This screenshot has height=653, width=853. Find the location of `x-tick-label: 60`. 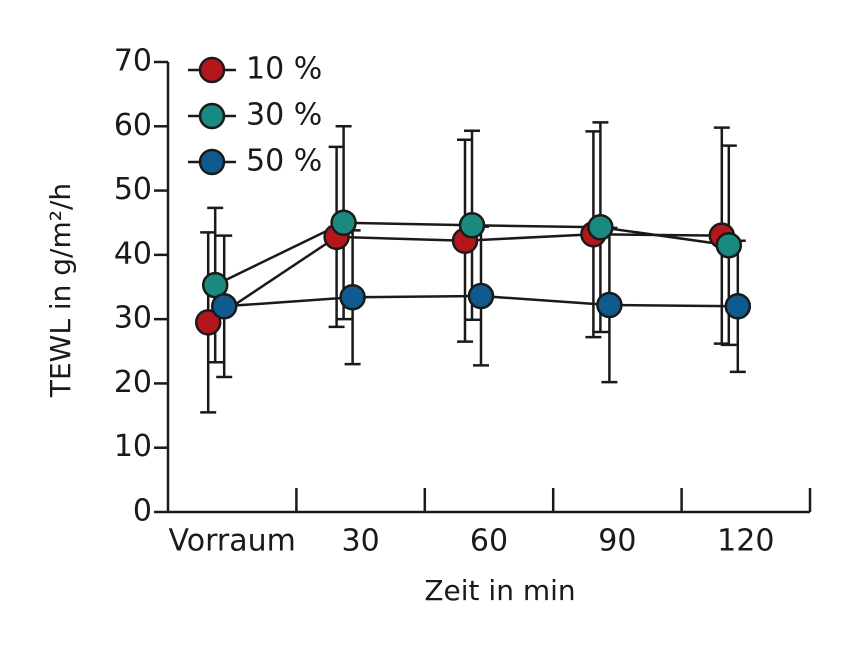

x-tick-label: 60 is located at coordinates (489, 541).